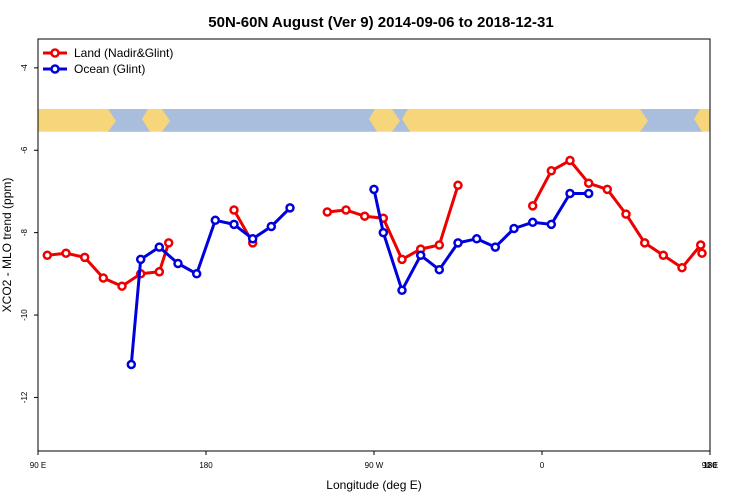 The height and width of the screenshot is (500, 750). I want to click on y-tick-label: -12, so click(24, 397).